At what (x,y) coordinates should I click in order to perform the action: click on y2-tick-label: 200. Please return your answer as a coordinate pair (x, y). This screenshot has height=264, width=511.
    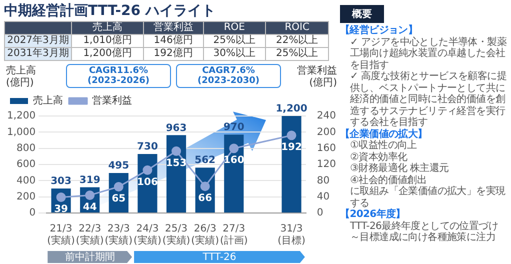
    Looking at the image, I should click on (326, 132).